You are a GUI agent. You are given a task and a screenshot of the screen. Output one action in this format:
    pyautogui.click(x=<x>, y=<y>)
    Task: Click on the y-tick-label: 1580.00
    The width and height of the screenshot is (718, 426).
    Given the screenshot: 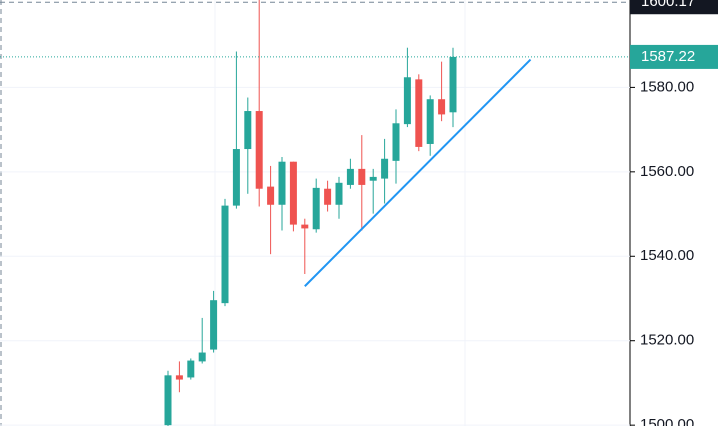 What is the action you would take?
    pyautogui.click(x=667, y=86)
    